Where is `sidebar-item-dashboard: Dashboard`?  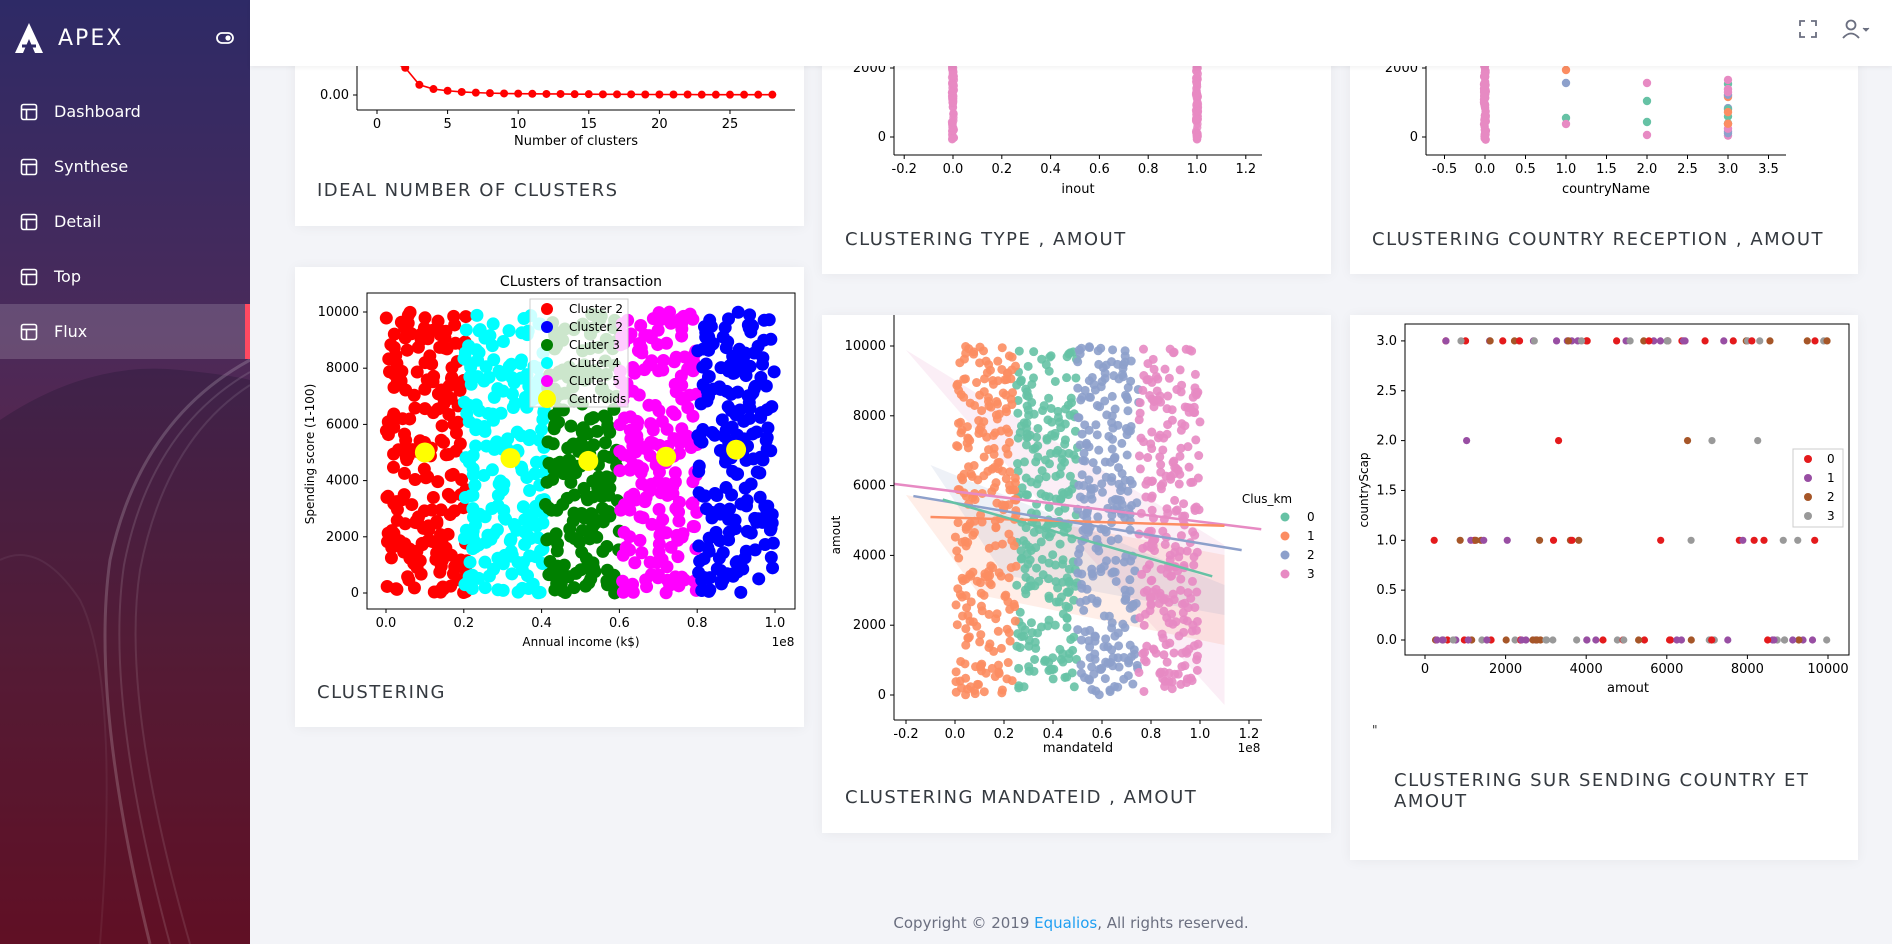
sidebar-item-dashboard: Dashboard is located at coordinates (125, 111).